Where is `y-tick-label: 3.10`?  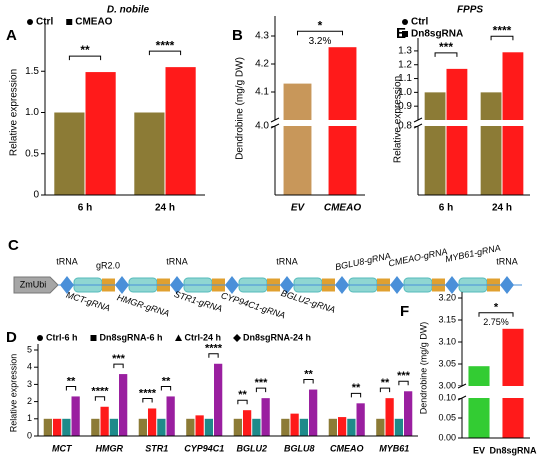 y-tick-label: 3.10 is located at coordinates (447, 341).